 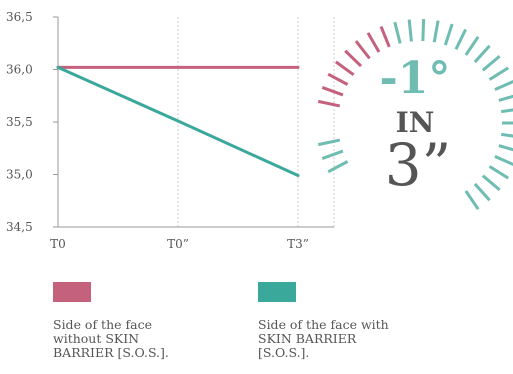 What do you see at coordinates (19, 70) in the screenshot?
I see `y-tick-label: 36,0` at bounding box center [19, 70].